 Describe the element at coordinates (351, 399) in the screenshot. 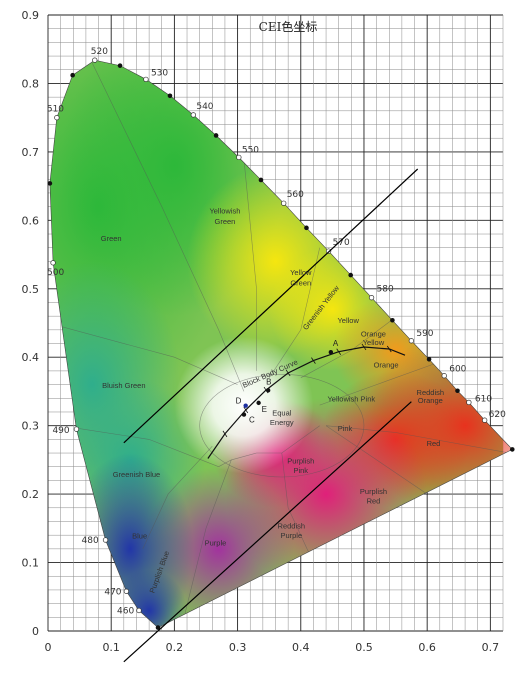

I see `region-label: Yellowish Pink` at that location.